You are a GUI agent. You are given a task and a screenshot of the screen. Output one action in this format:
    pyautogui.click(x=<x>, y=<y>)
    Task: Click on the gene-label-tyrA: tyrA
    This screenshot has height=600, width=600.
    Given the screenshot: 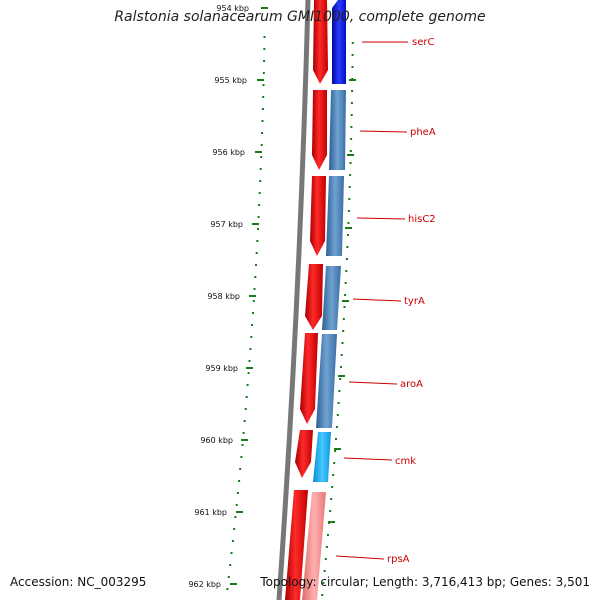 What is the action you would take?
    pyautogui.click(x=414, y=301)
    